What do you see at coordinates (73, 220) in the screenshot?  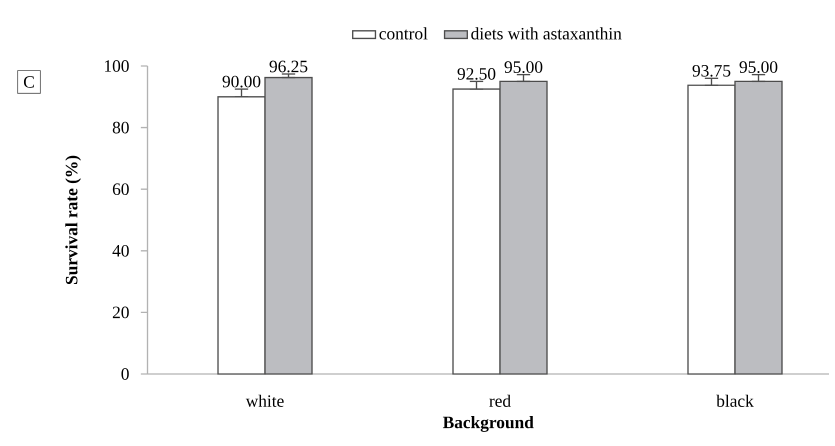 I see `y-axis-title: Survival rate (%)` at bounding box center [73, 220].